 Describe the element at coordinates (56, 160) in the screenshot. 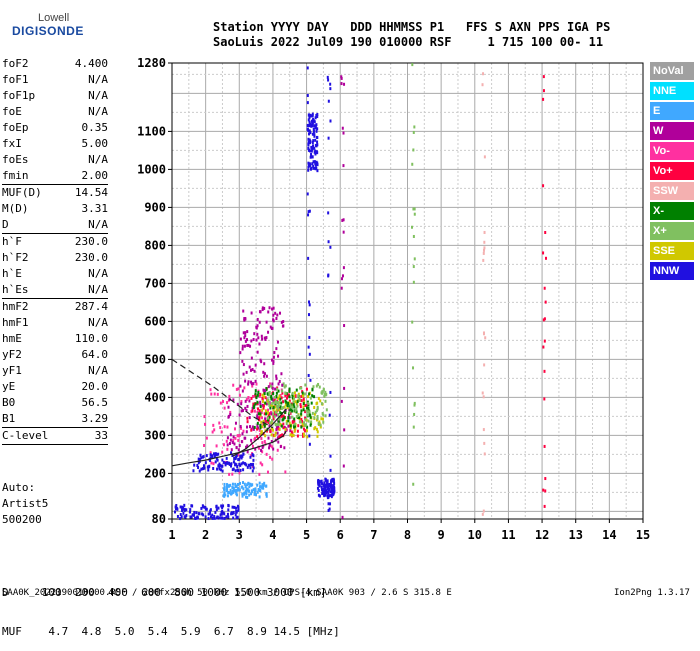

I see `param-row: foEs N/A` at that location.